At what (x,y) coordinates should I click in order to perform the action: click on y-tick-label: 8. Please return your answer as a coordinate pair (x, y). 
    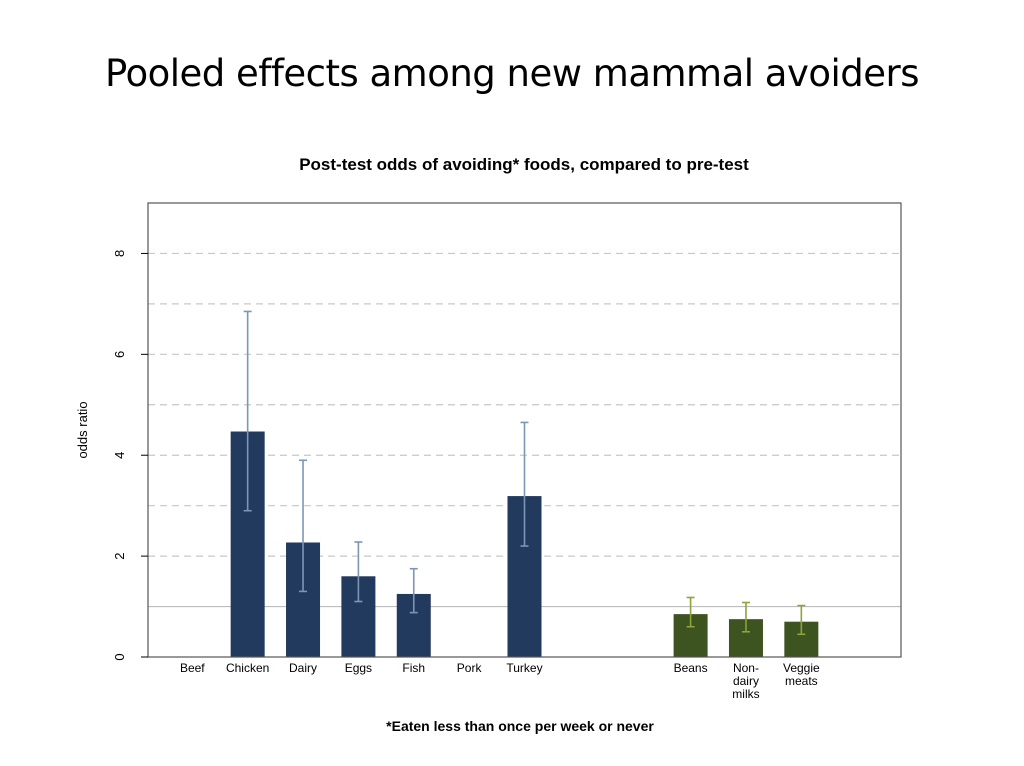
    Looking at the image, I should click on (119, 253).